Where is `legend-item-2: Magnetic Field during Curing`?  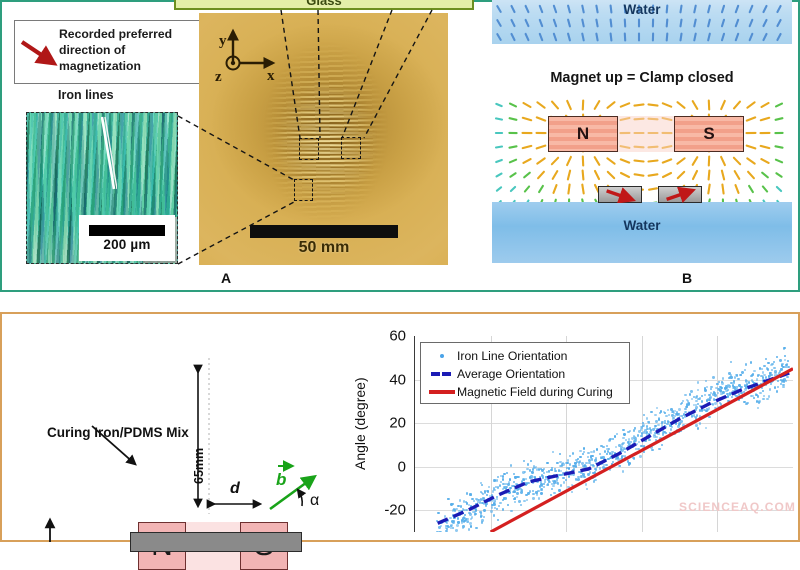
legend-item-2: Magnetic Field during Curing is located at coordinates (525, 392).